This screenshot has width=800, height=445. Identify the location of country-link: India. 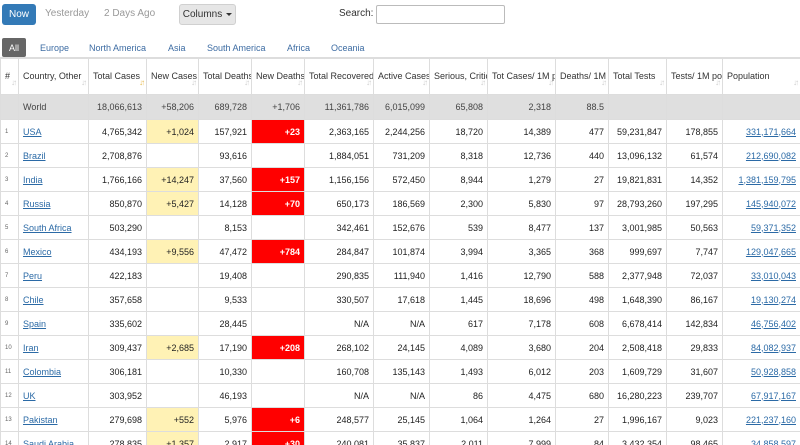
(33, 179).